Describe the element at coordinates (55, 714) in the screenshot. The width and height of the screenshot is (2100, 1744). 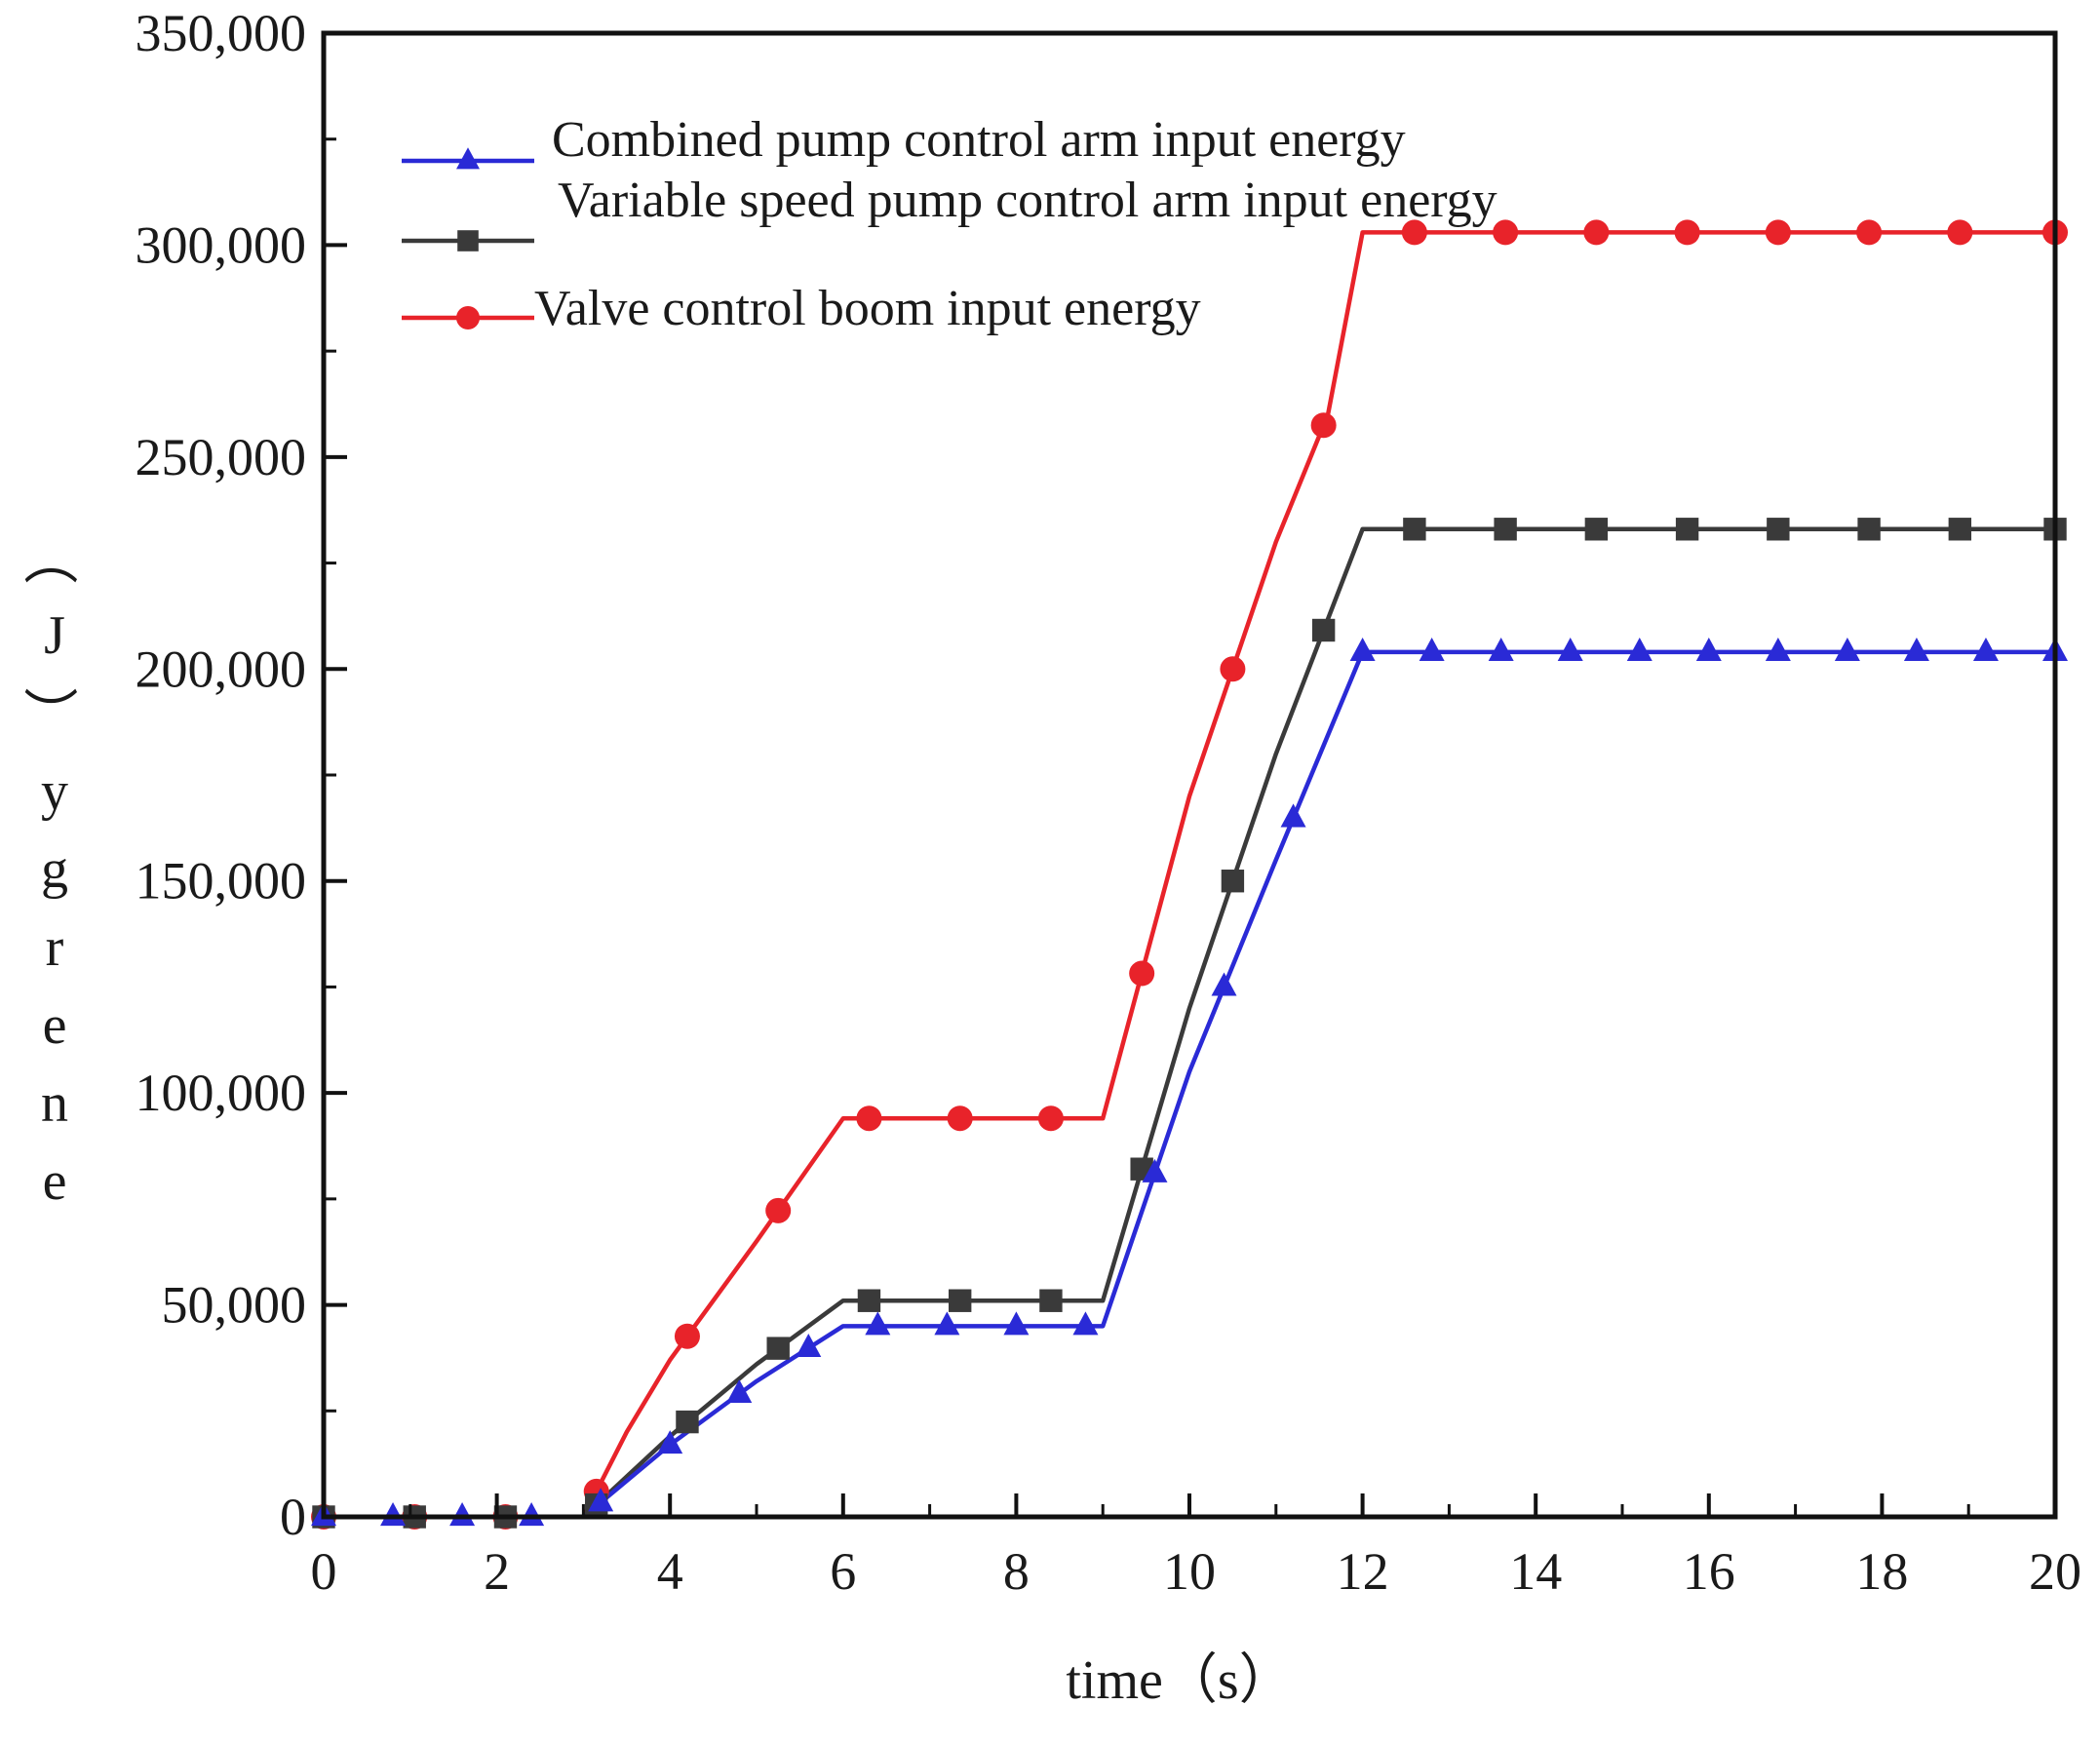
I see `y-axis-title-char: （` at that location.